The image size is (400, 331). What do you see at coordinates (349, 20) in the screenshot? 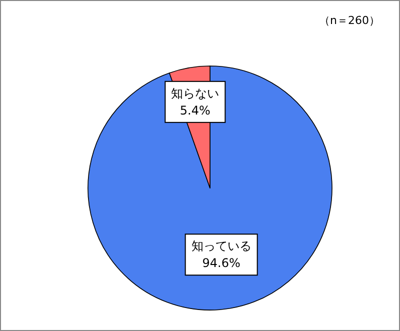
I see `text: （n＝260）` at bounding box center [349, 20].